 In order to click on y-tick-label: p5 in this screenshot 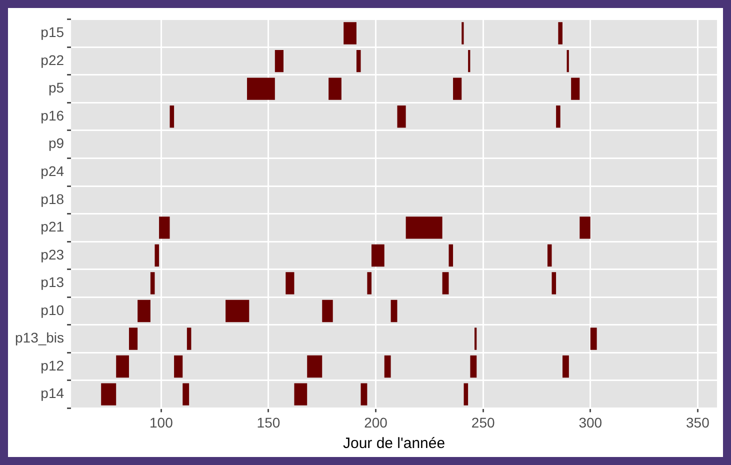, I will do `click(56, 88)`.